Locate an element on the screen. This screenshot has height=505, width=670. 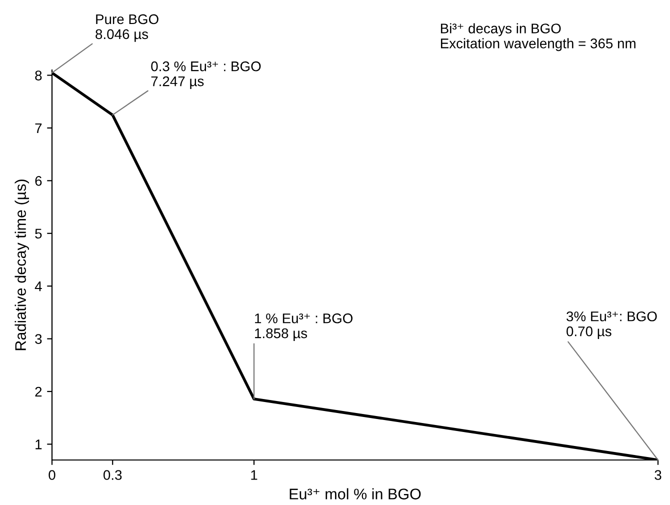
annotation: 0.3 % Eu³⁺ : BGO 7.247 µs is located at coordinates (206, 75).